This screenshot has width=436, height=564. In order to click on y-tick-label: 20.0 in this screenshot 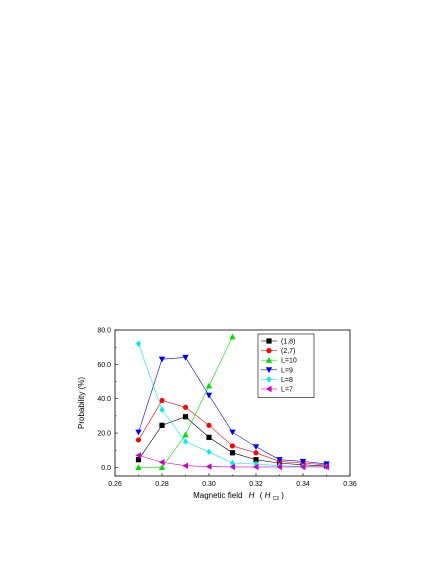, I will do `click(104, 434)`.